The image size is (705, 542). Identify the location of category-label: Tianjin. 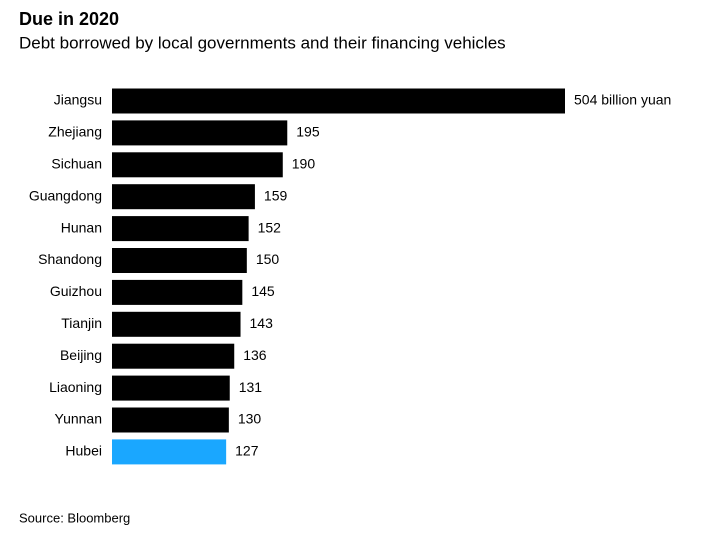
(81, 323).